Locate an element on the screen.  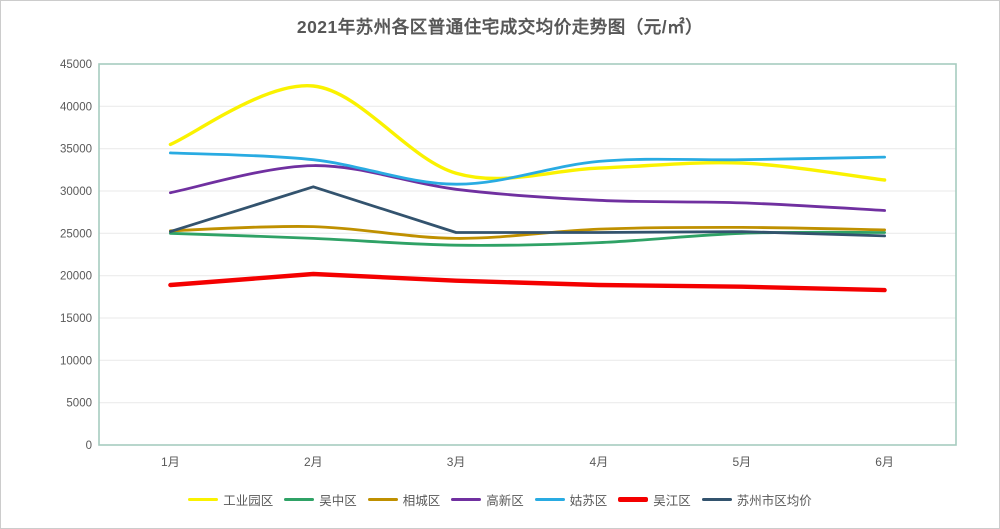
legend-item-5: 吴江区 is located at coordinates (654, 499).